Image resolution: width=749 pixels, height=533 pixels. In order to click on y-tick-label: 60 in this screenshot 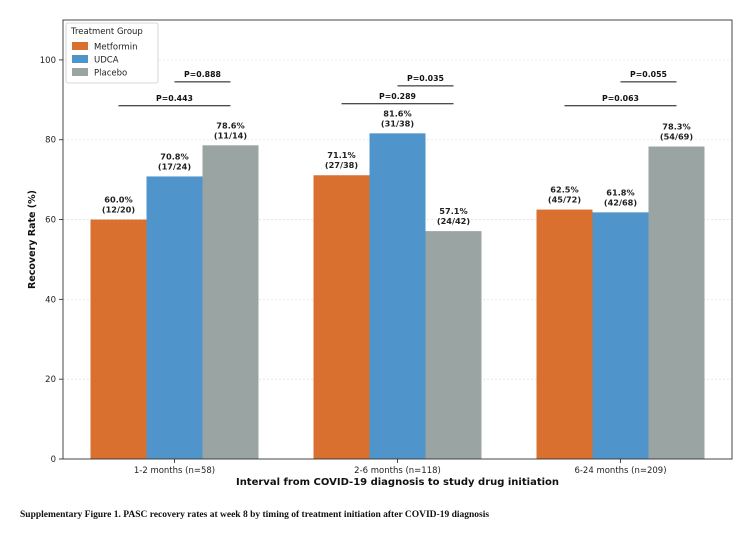, I will do `click(50, 221)`.